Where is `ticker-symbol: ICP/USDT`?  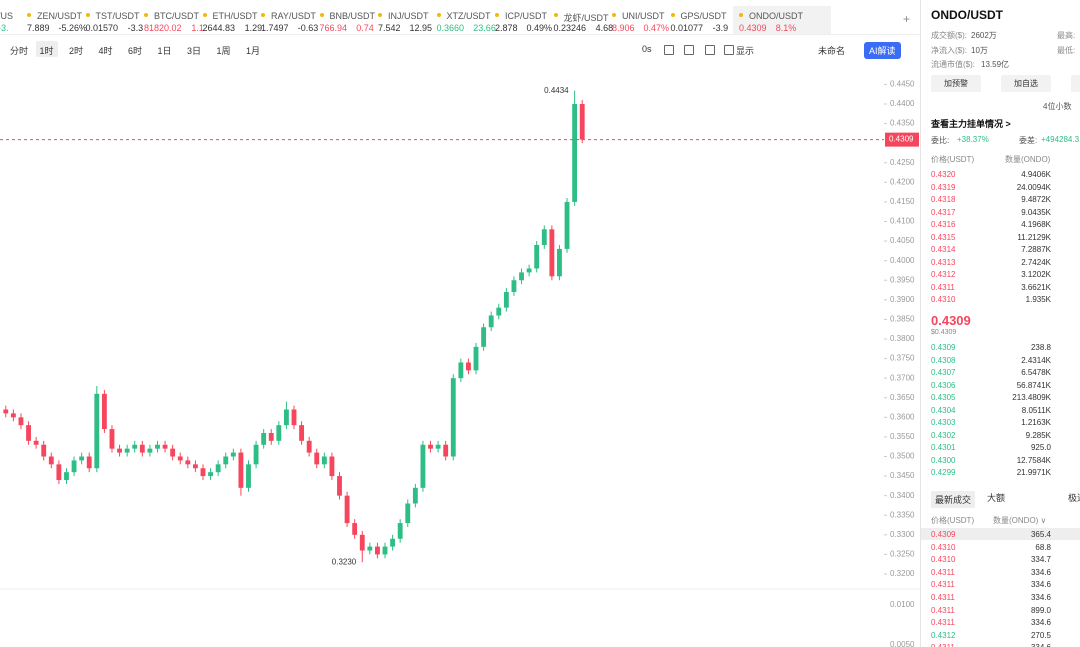 ticker-symbol: ICP/USDT is located at coordinates (526, 16).